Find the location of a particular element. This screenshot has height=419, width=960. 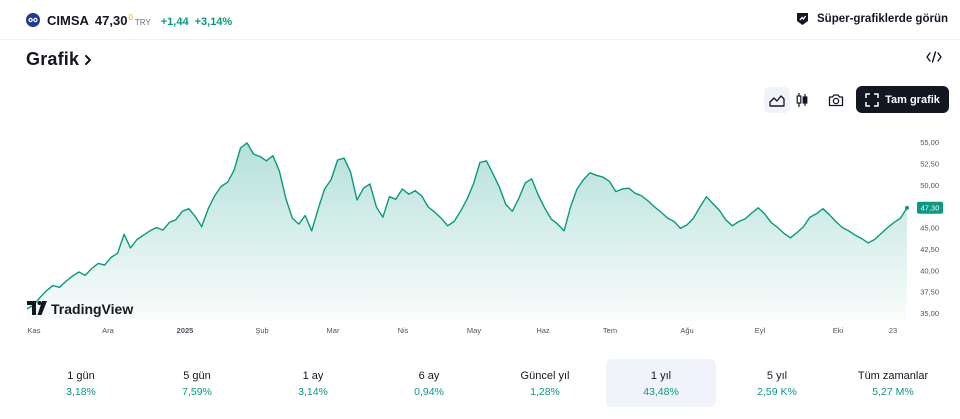

x-axis-tick-label: Haz is located at coordinates (543, 330).